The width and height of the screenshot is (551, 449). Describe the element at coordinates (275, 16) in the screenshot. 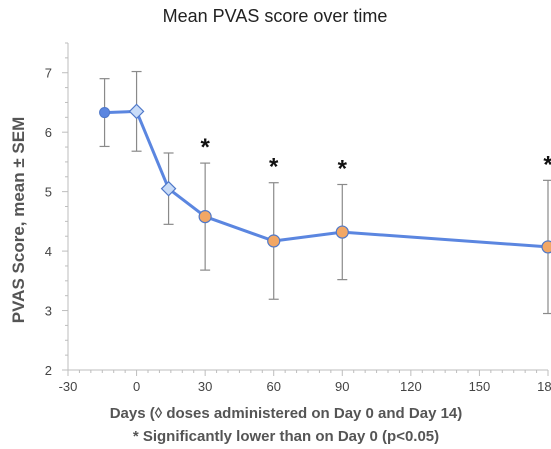

I see `chart-title: Mean PVAS score over time` at that location.